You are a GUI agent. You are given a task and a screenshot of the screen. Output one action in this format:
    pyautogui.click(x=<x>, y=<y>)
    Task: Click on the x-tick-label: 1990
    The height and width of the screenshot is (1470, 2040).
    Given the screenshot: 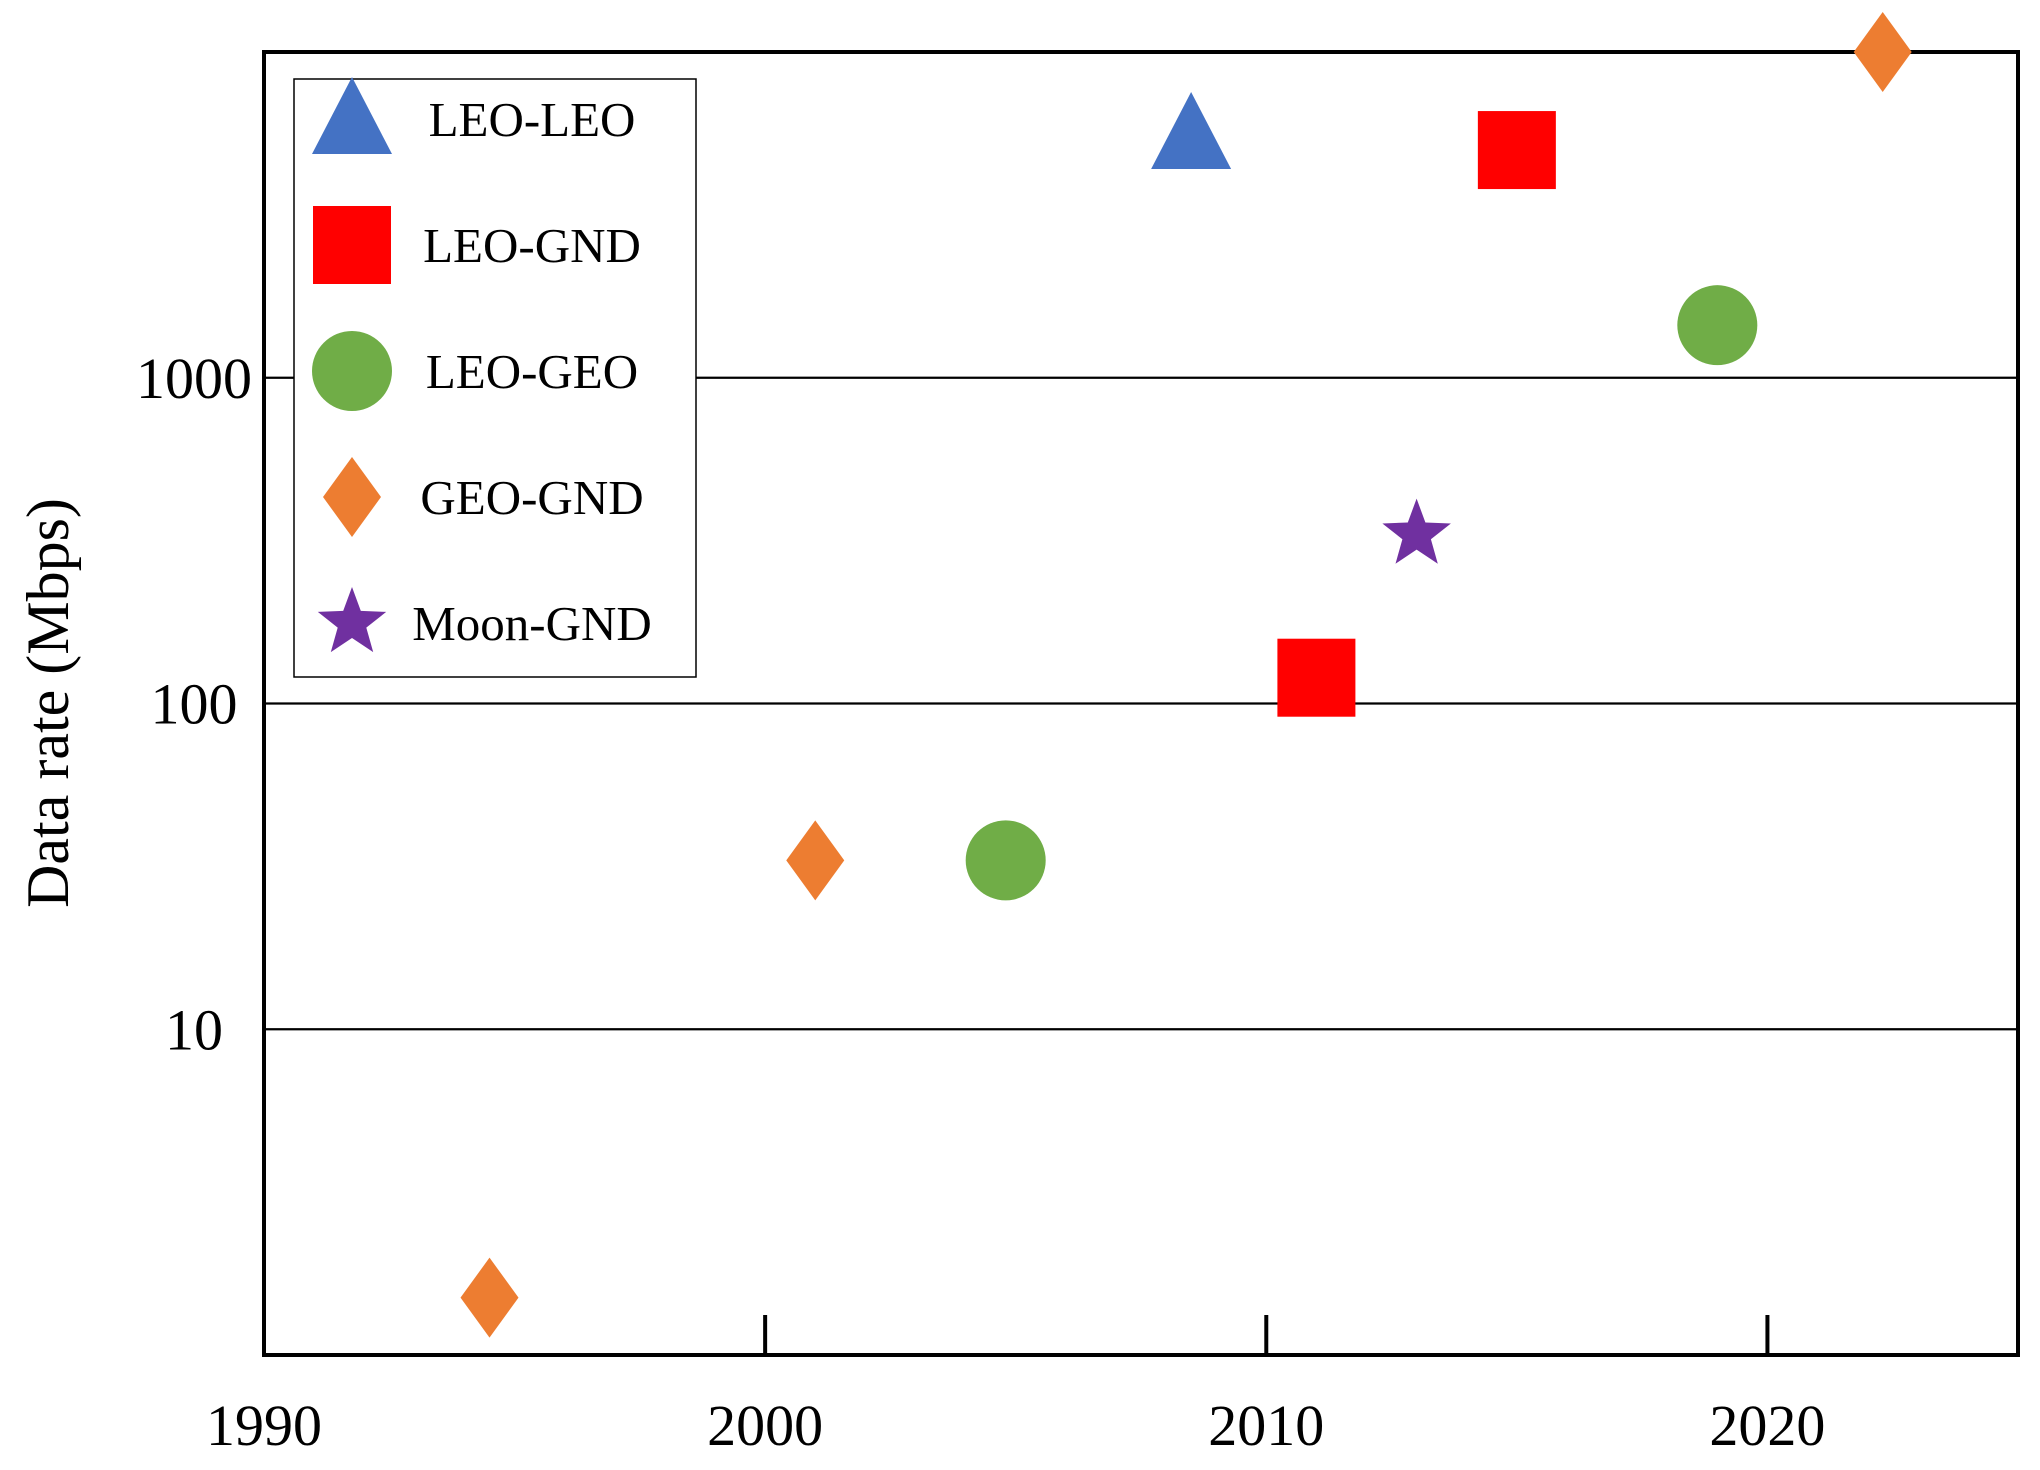 What is the action you would take?
    pyautogui.click(x=264, y=1425)
    